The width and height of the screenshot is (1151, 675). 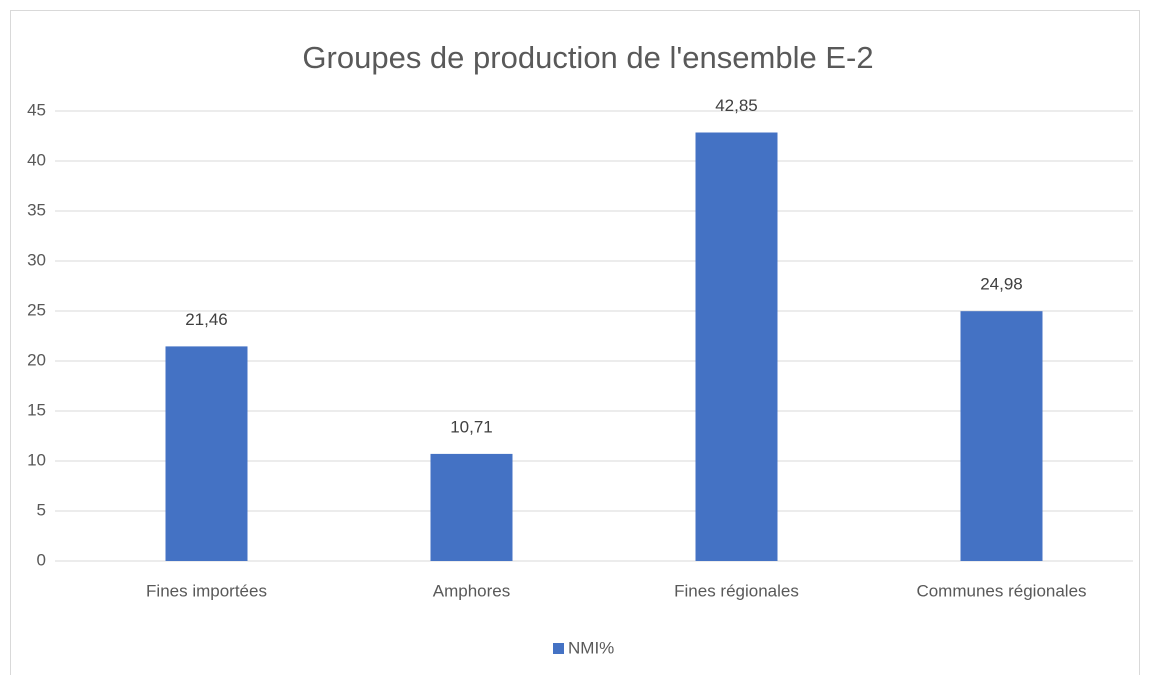 What do you see at coordinates (36, 209) in the screenshot?
I see `y-tick-label: 35` at bounding box center [36, 209].